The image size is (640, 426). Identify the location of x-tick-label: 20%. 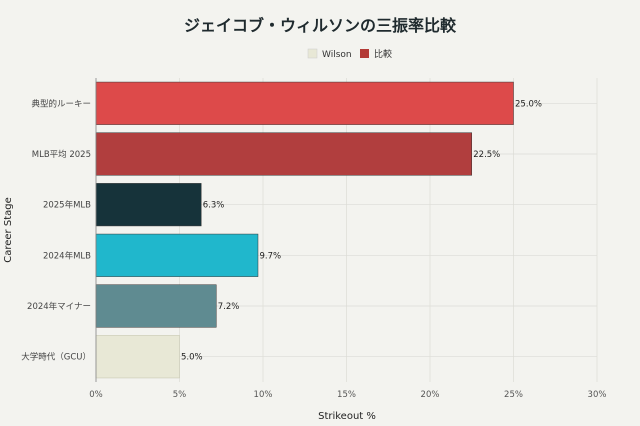
(430, 395).